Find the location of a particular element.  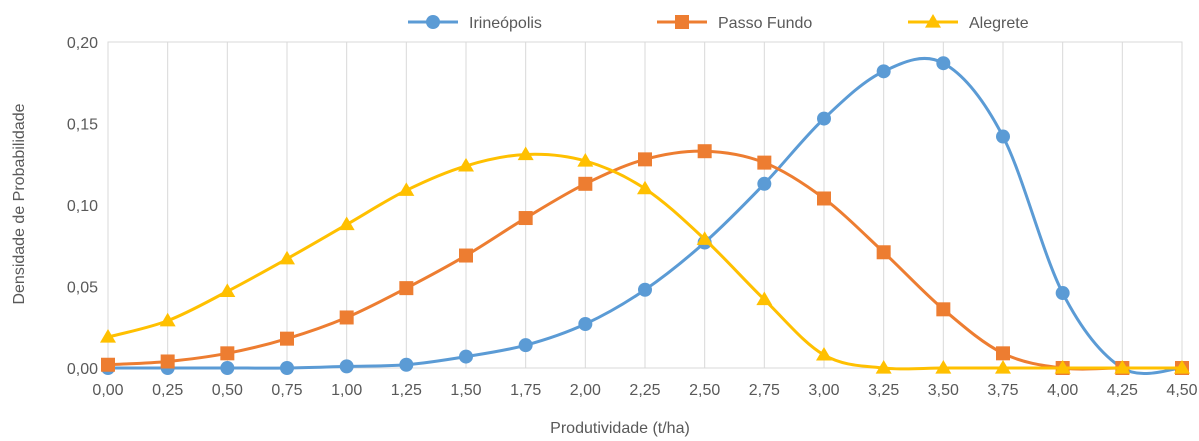

x-tick-label: 4,50 is located at coordinates (1181, 390).